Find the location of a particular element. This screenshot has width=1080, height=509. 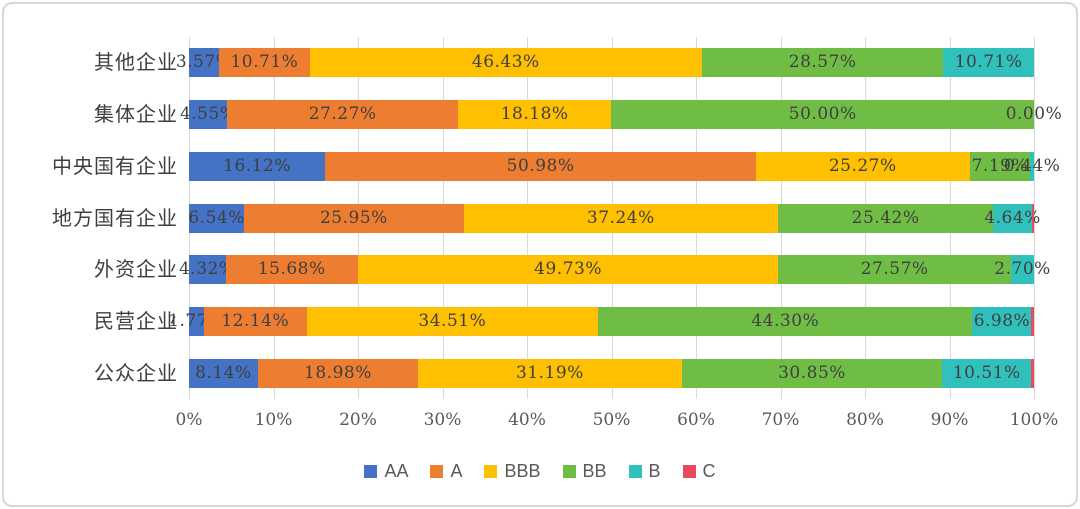

category-label: 其他企业 is located at coordinates (136, 62).